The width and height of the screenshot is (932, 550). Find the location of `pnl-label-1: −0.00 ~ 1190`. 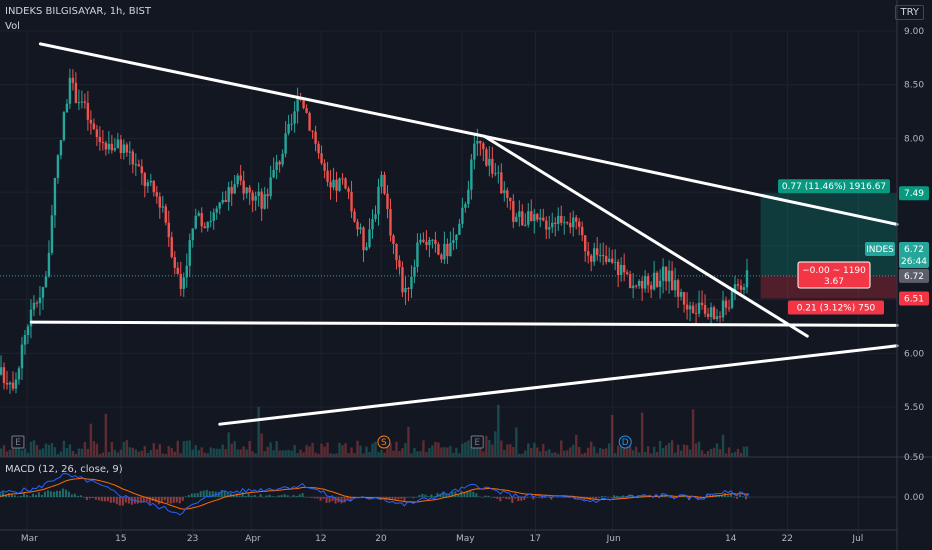

pnl-label-1: −0.00 ~ 1190 is located at coordinates (834, 271).